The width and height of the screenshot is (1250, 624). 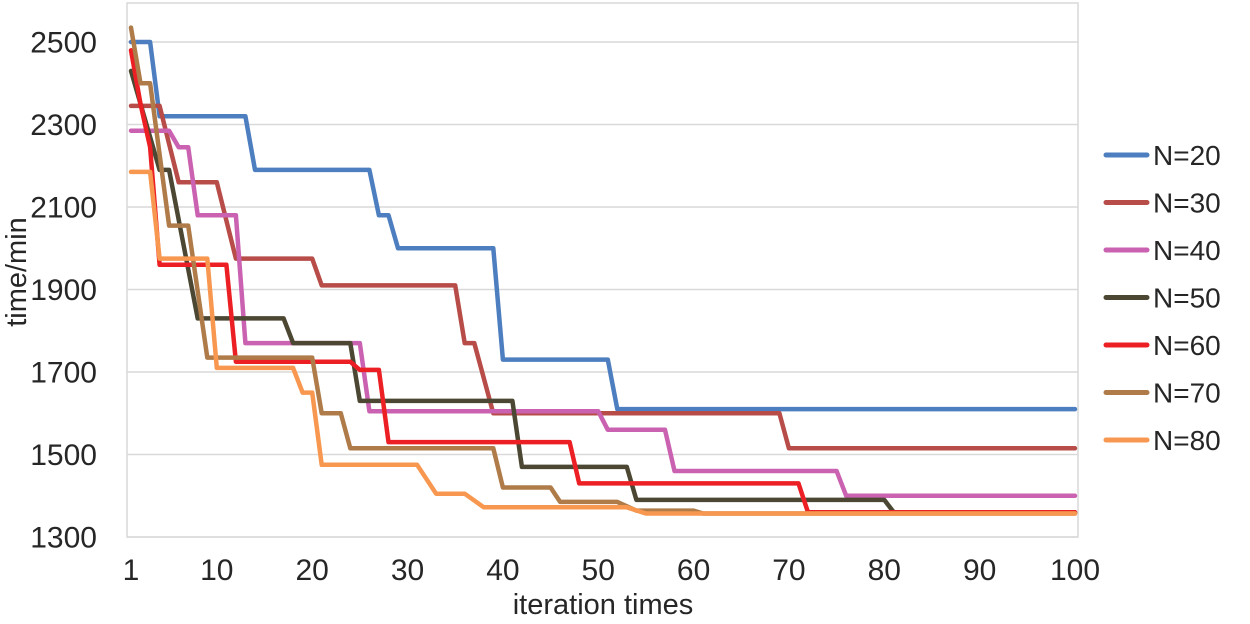 I want to click on x-tick-label: 60, so click(x=693, y=570).